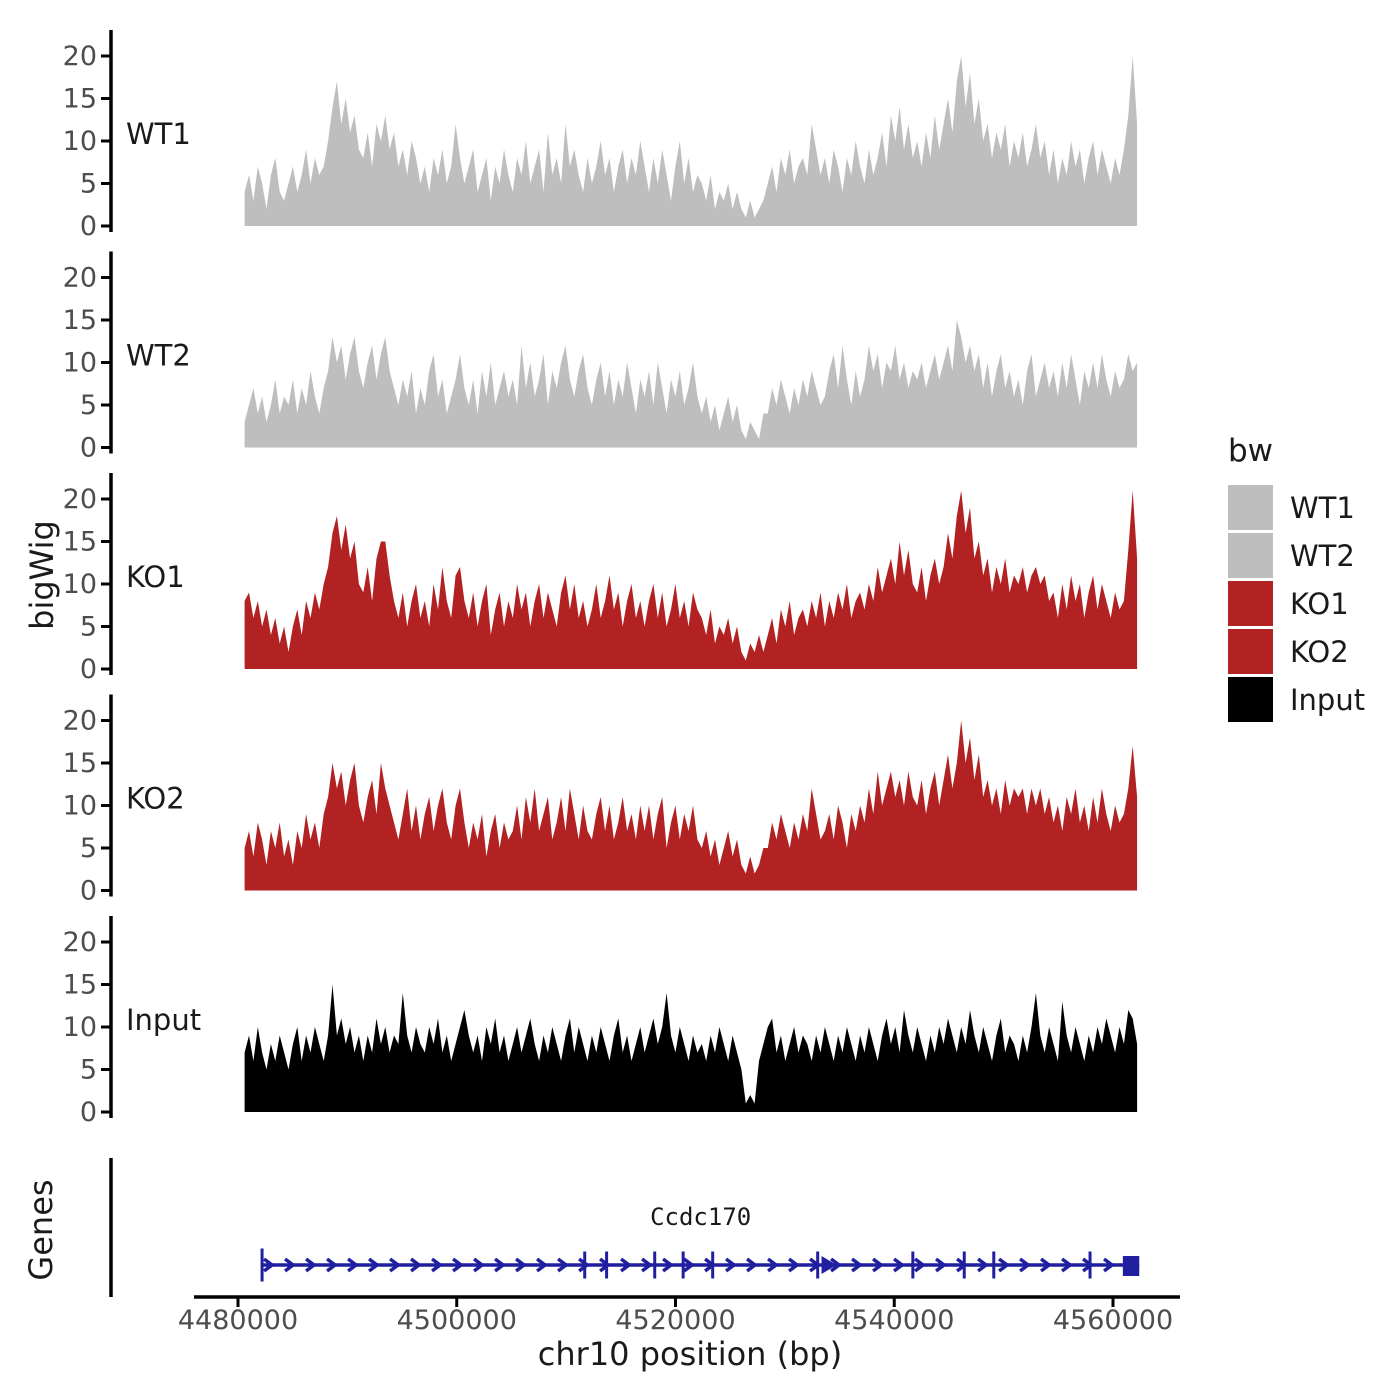 The width and height of the screenshot is (1400, 1400). I want to click on x-tick-label: 4560000, so click(1113, 1320).